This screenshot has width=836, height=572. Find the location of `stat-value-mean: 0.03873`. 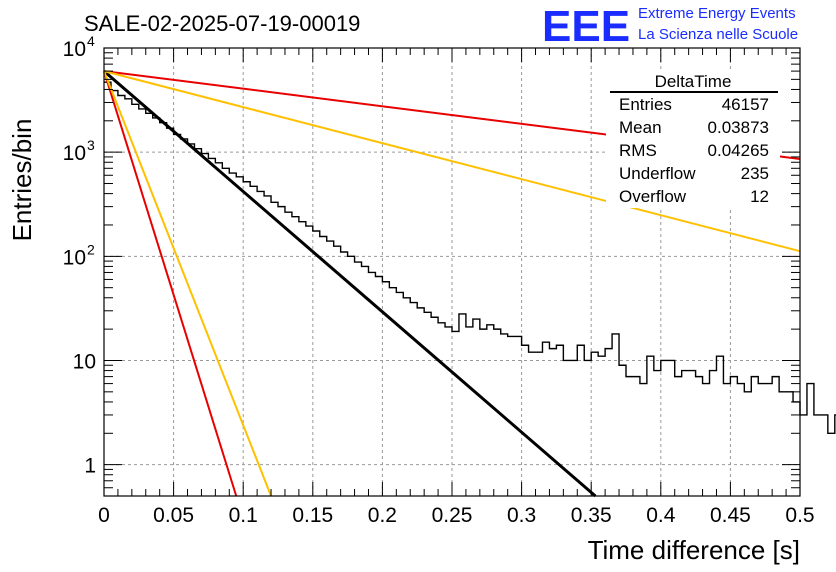

stat-value-mean: 0.03873 is located at coordinates (738, 127).